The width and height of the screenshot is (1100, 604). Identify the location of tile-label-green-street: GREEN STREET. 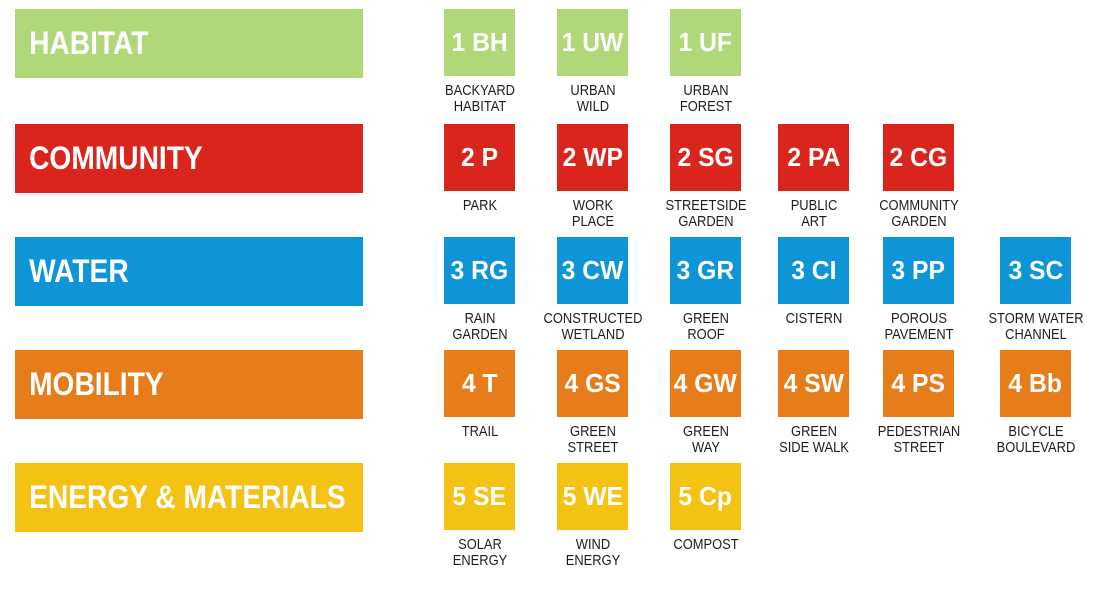
(592, 439).